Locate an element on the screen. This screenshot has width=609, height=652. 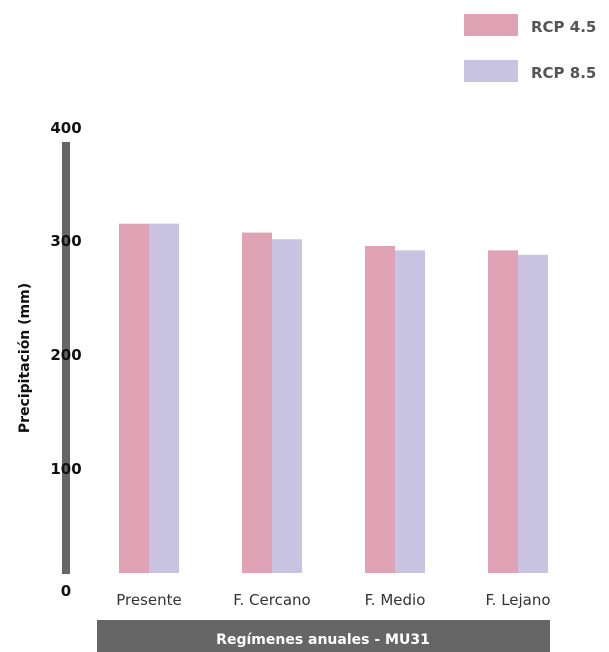
y-tick-labels: 0 100 200 300 400 is located at coordinates (65, 359).